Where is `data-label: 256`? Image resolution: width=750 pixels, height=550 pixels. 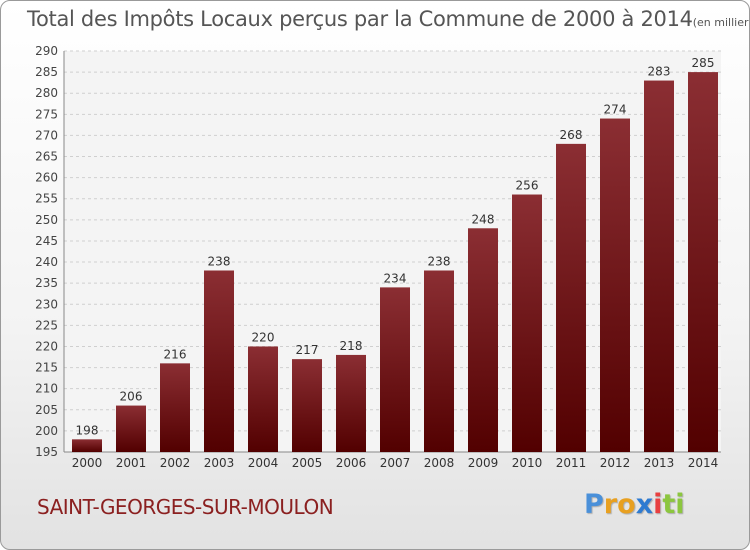
data-label: 256 is located at coordinates (527, 186).